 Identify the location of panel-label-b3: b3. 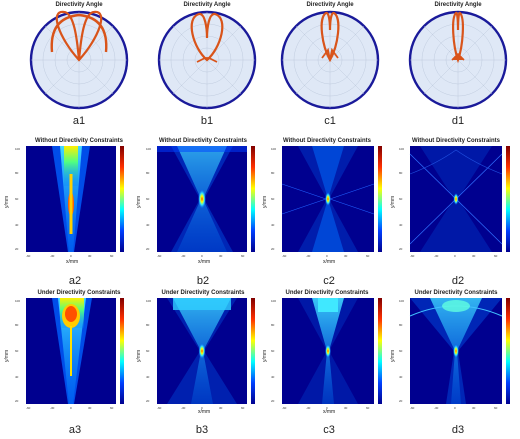
(202, 430).